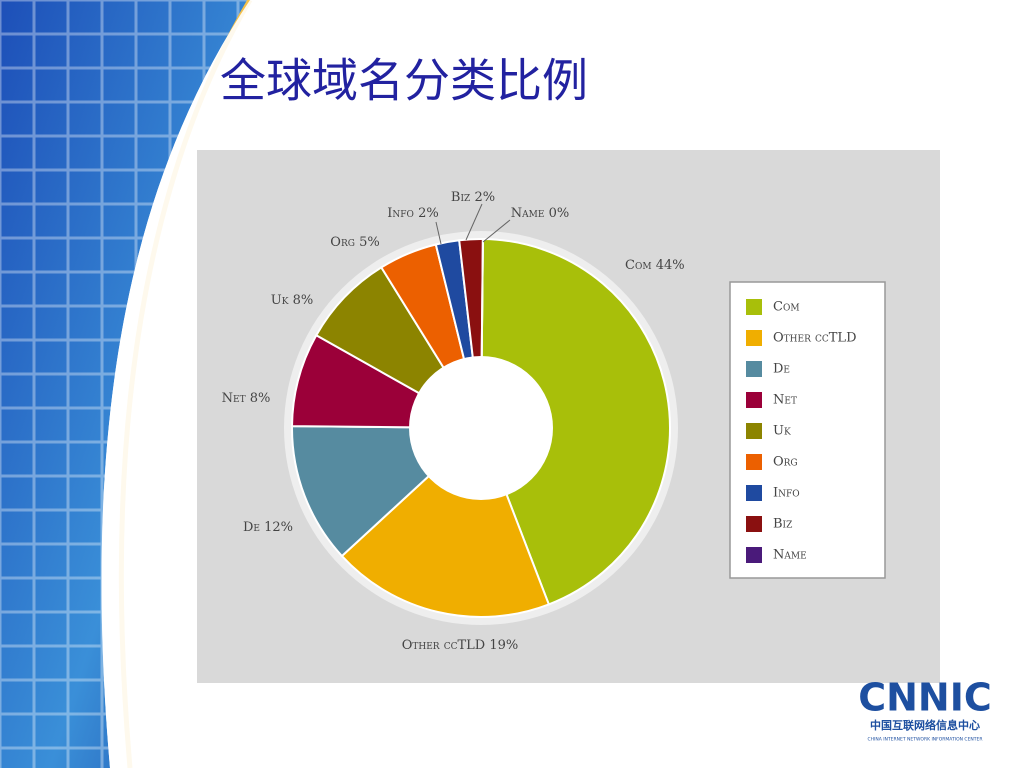  What do you see at coordinates (481, 428) in the screenshot?
I see `donut-hole` at bounding box center [481, 428].